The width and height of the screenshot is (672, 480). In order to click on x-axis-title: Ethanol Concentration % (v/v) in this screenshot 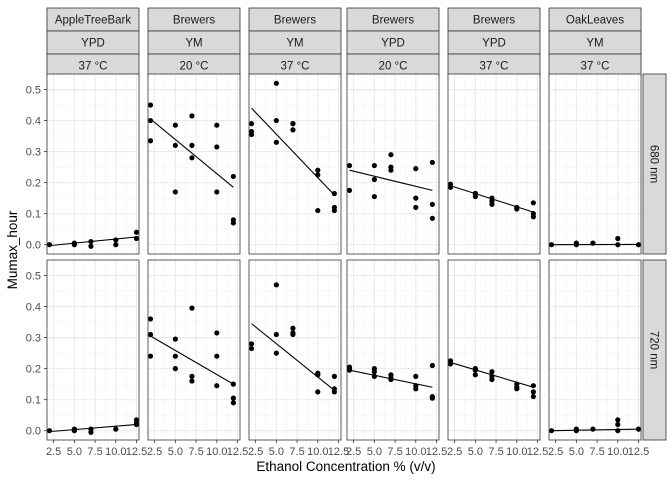, I will do `click(345, 466)`.